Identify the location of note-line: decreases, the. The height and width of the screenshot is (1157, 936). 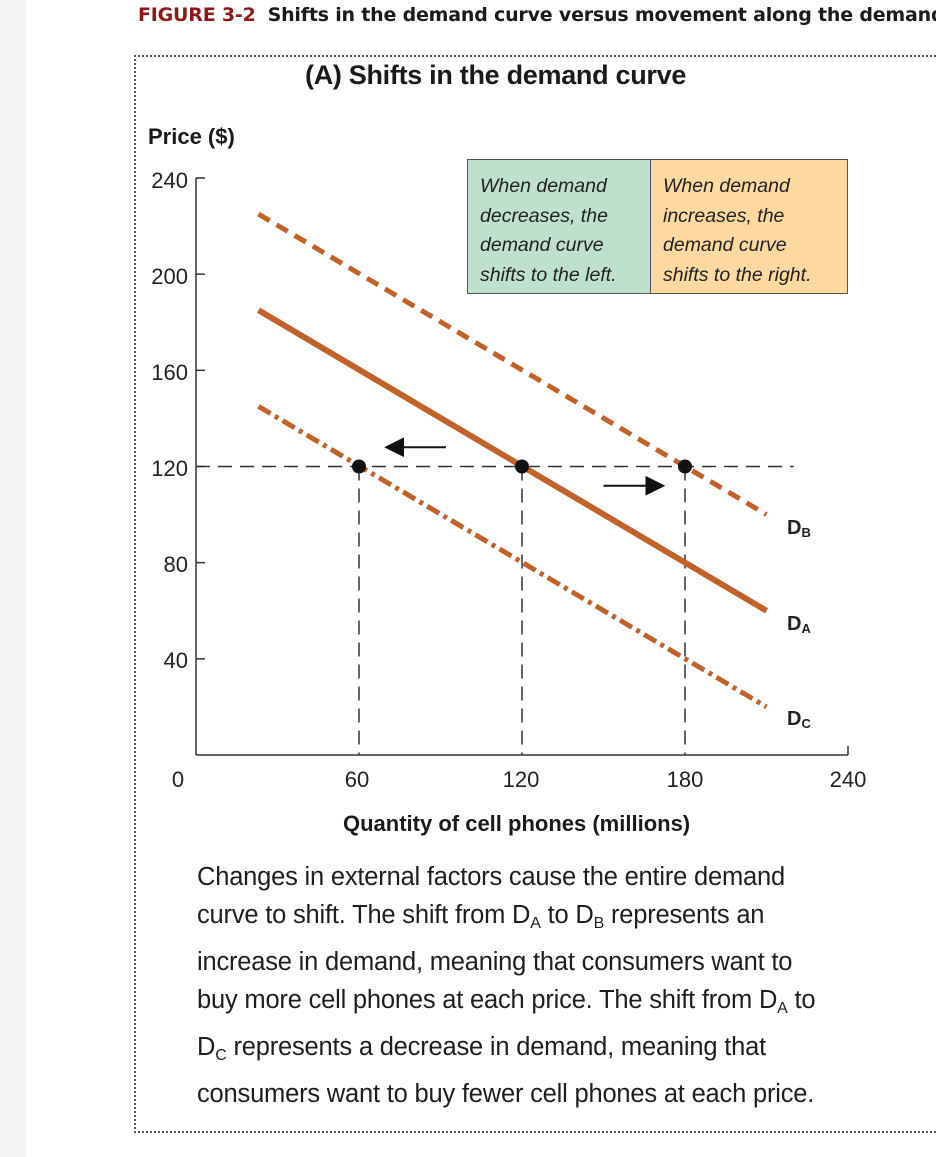
(544, 215).